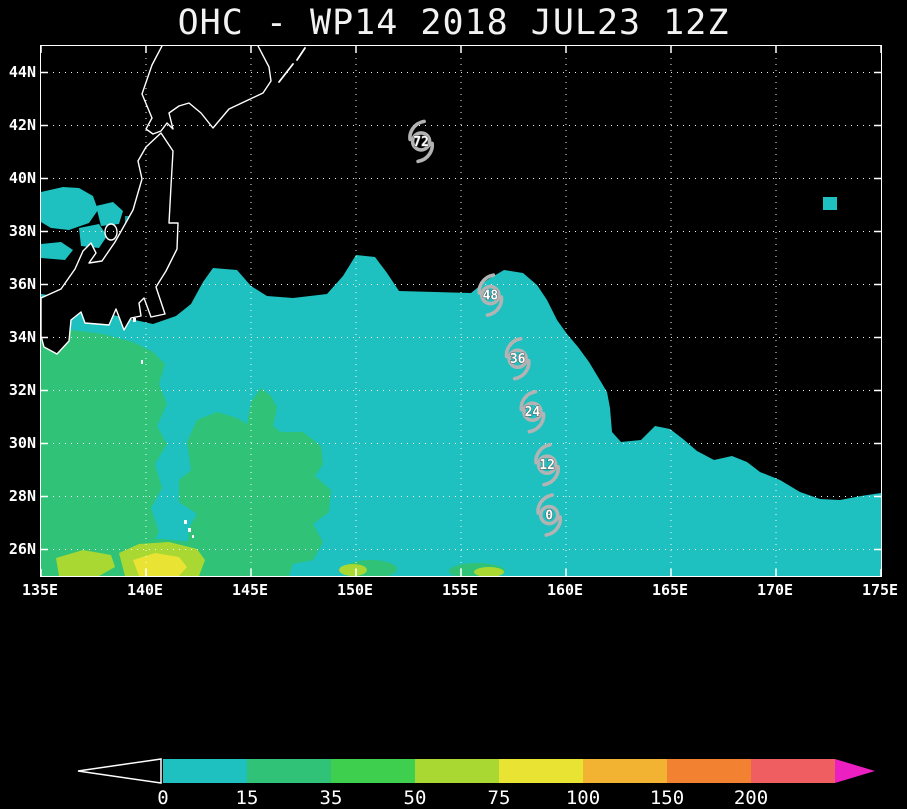  What do you see at coordinates (206, 90) in the screenshot?
I see `hokkaido-coastline` at bounding box center [206, 90].